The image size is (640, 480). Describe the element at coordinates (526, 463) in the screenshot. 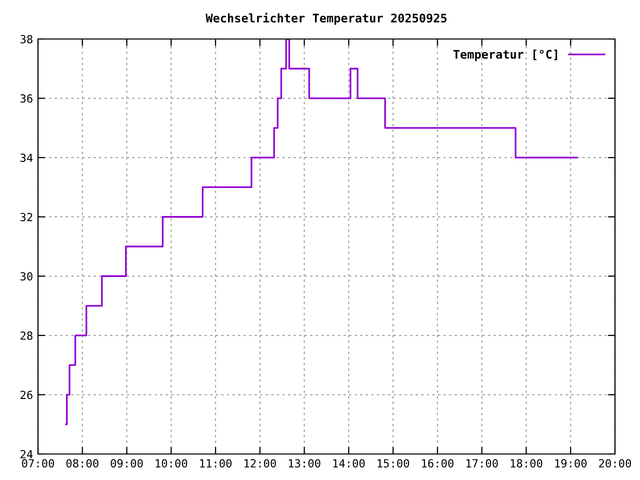

I see `x-tick-label: 18:00` at that location.